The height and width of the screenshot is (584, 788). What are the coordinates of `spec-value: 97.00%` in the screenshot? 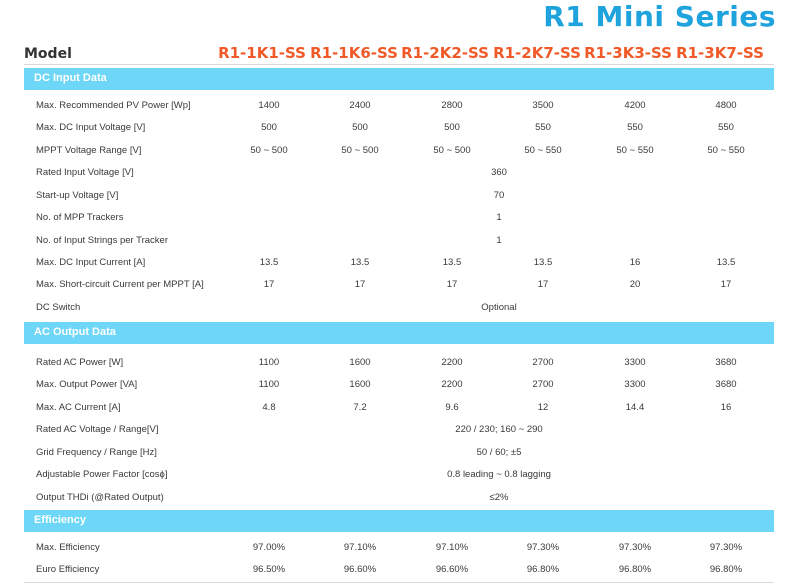 It's located at (269, 547).